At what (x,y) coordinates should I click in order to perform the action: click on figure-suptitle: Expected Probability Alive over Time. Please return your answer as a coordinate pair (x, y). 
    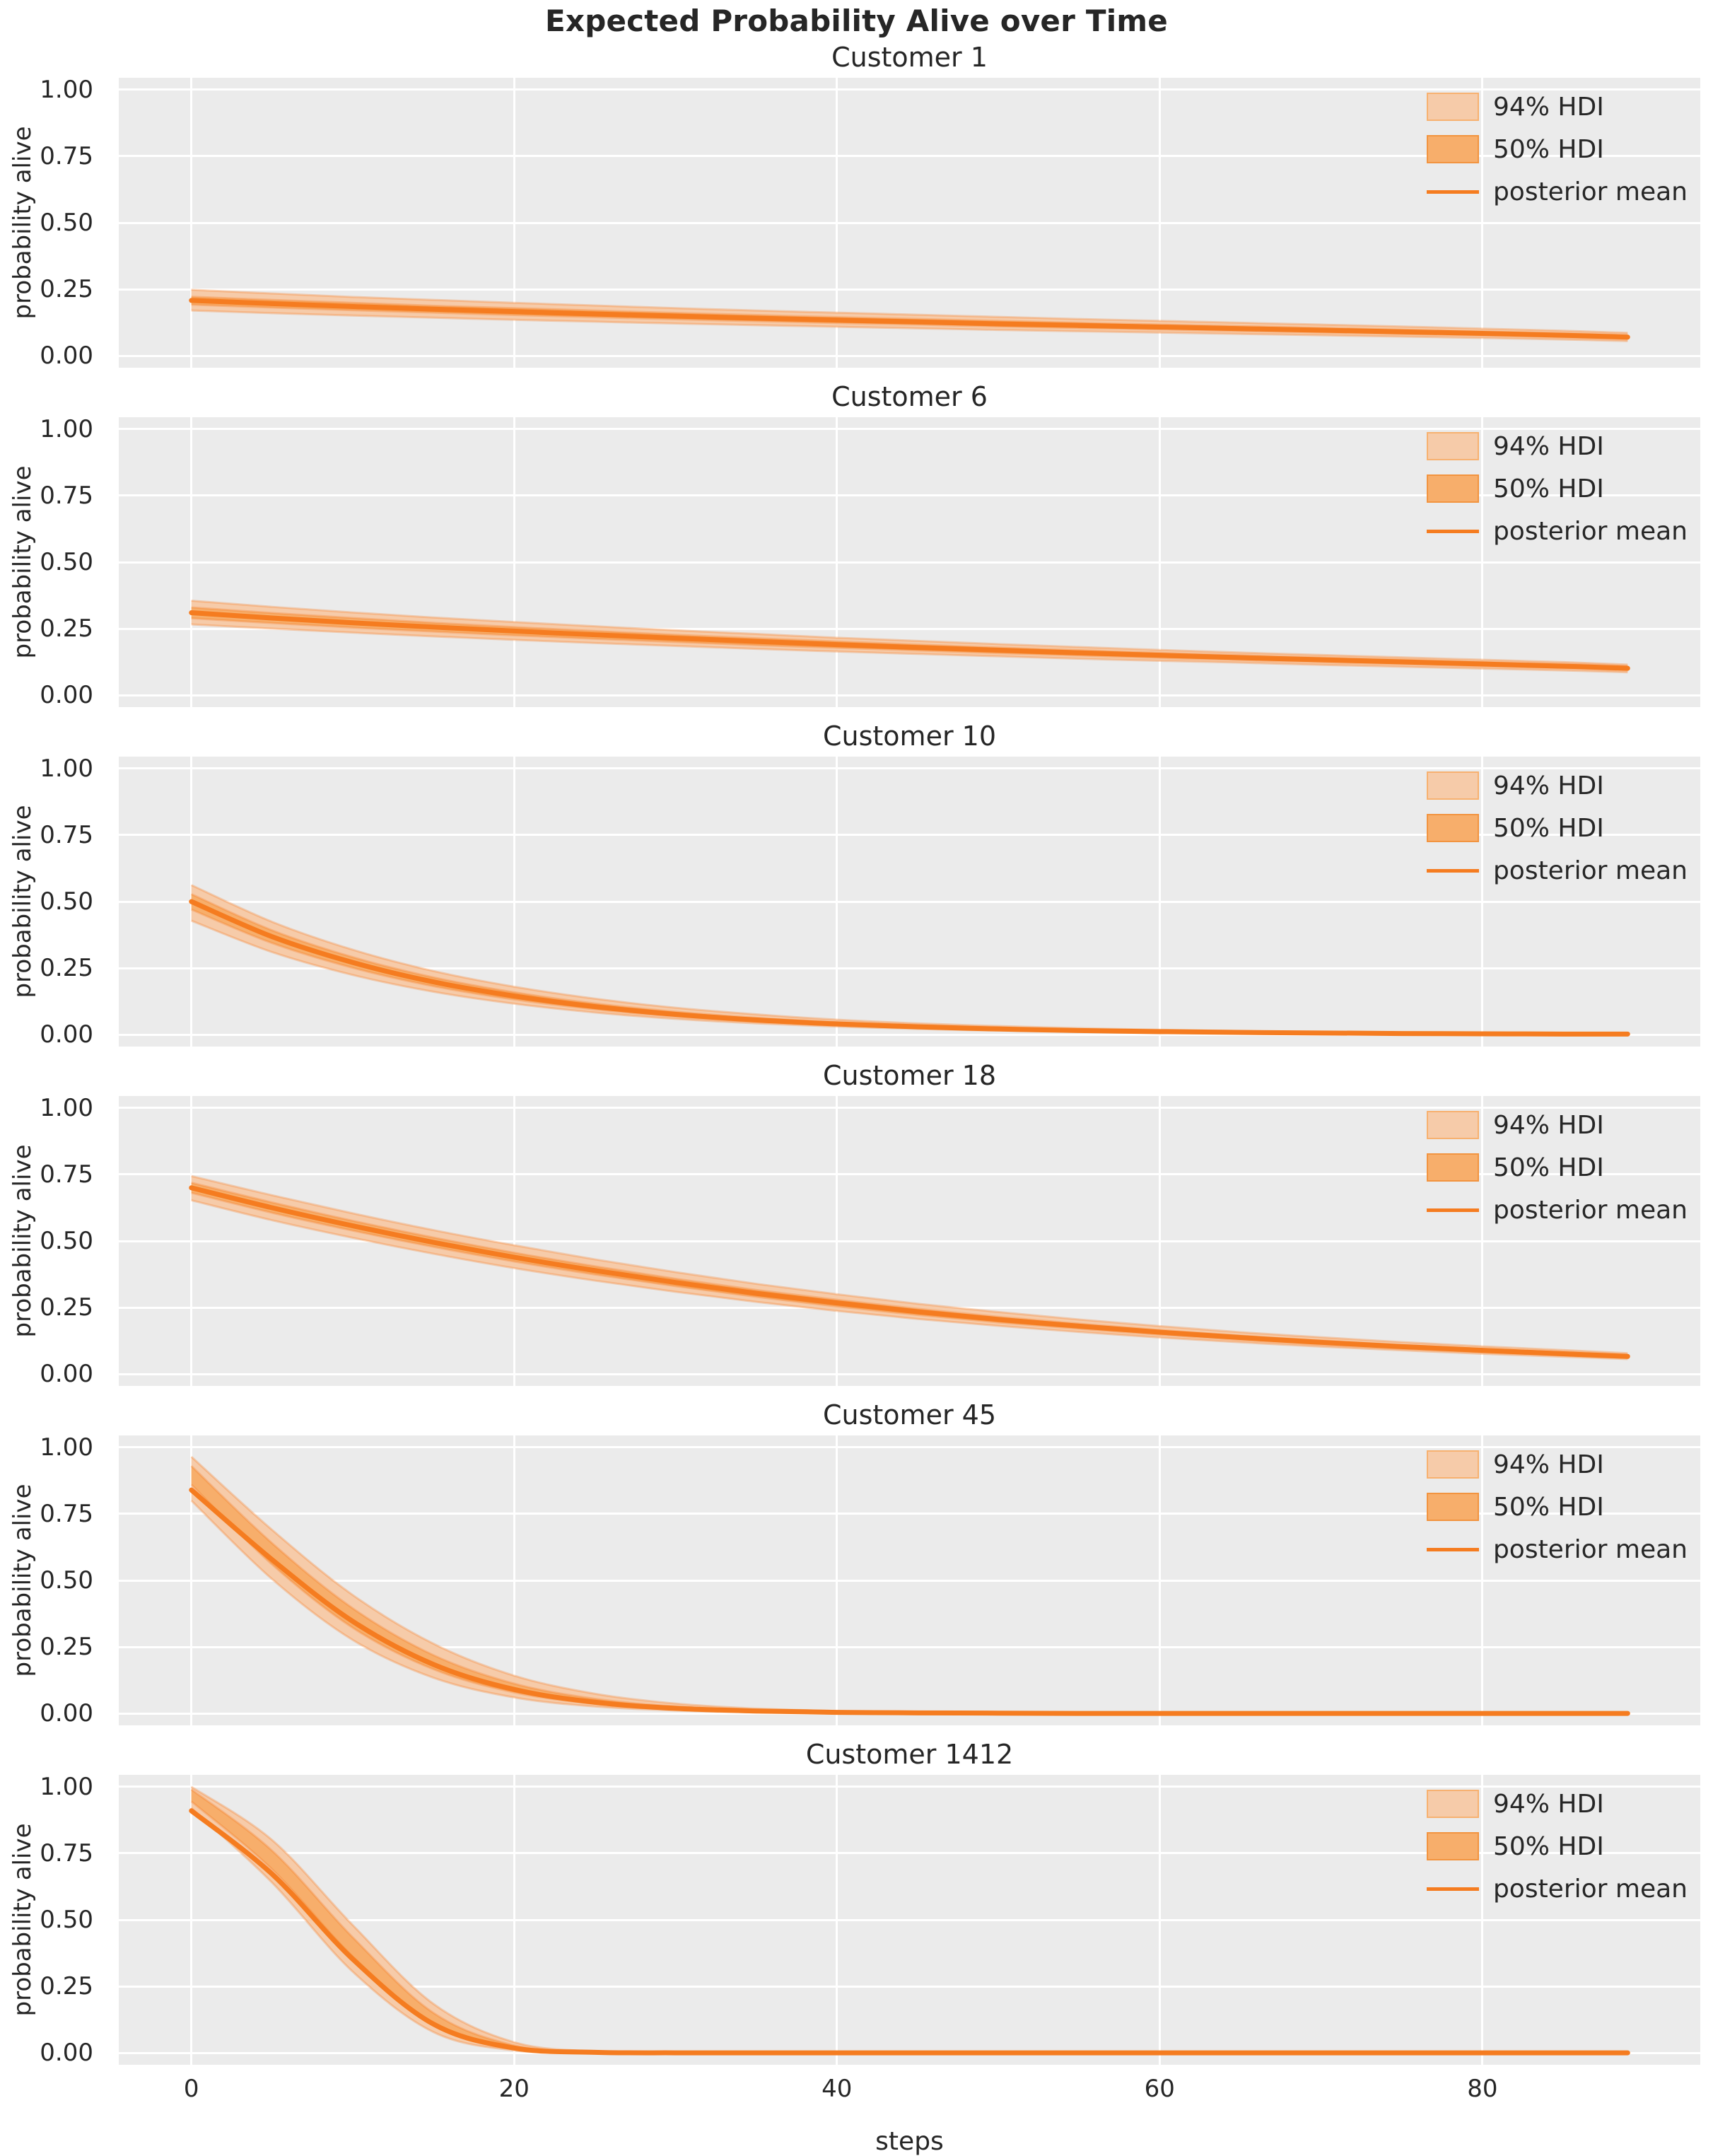
    Looking at the image, I should click on (856, 20).